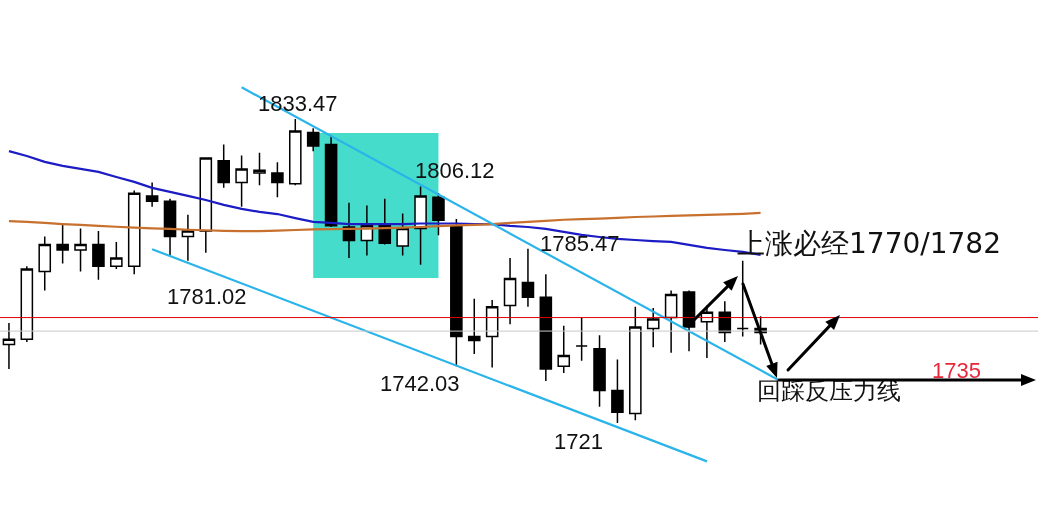 This screenshot has height=531, width=1038. Describe the element at coordinates (956, 370) in the screenshot. I see `annotation: 1735` at that location.